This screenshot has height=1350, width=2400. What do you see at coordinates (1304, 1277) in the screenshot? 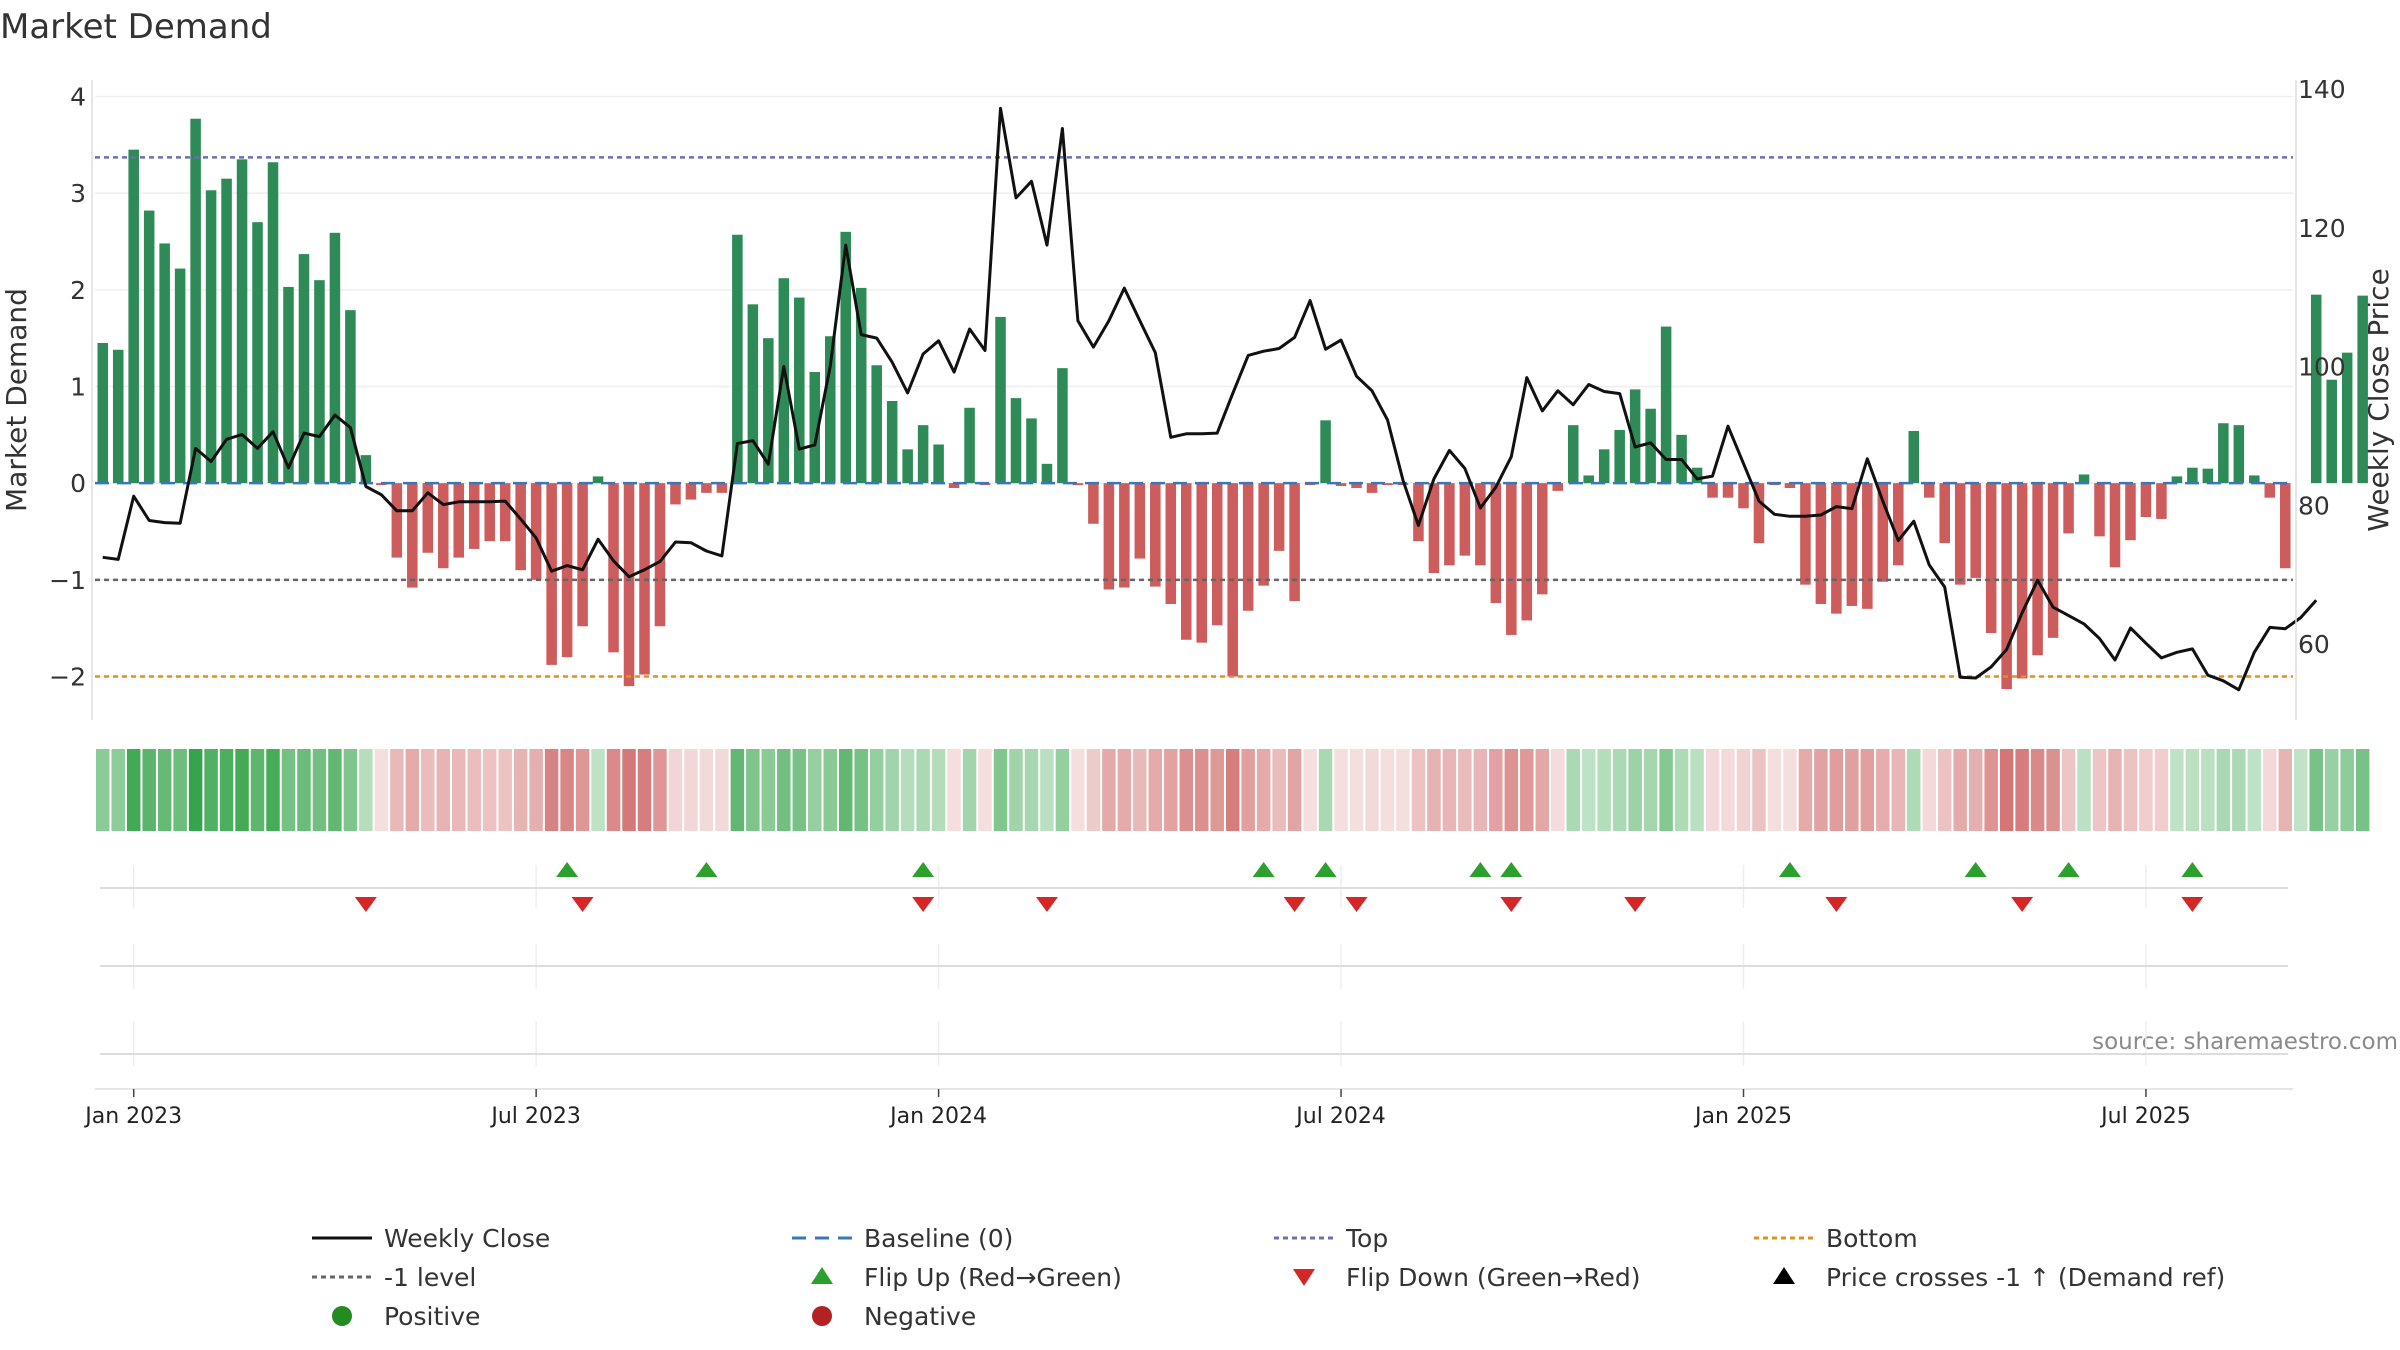
I see `legend-triangle-down-icon` at bounding box center [1304, 1277].